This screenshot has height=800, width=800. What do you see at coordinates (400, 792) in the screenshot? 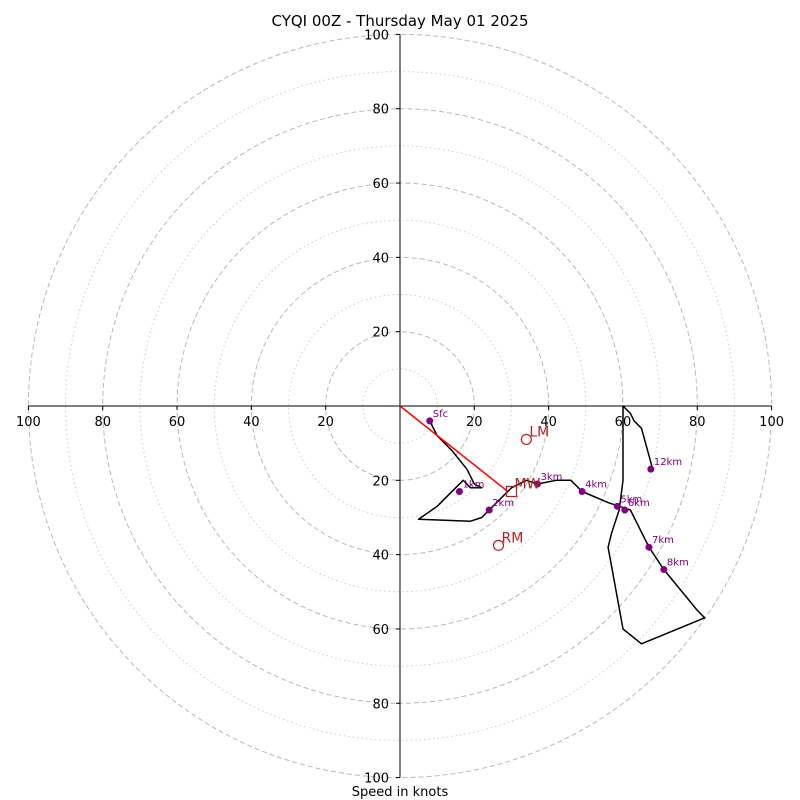
I see `x-axis-label: Speed in knots` at bounding box center [400, 792].